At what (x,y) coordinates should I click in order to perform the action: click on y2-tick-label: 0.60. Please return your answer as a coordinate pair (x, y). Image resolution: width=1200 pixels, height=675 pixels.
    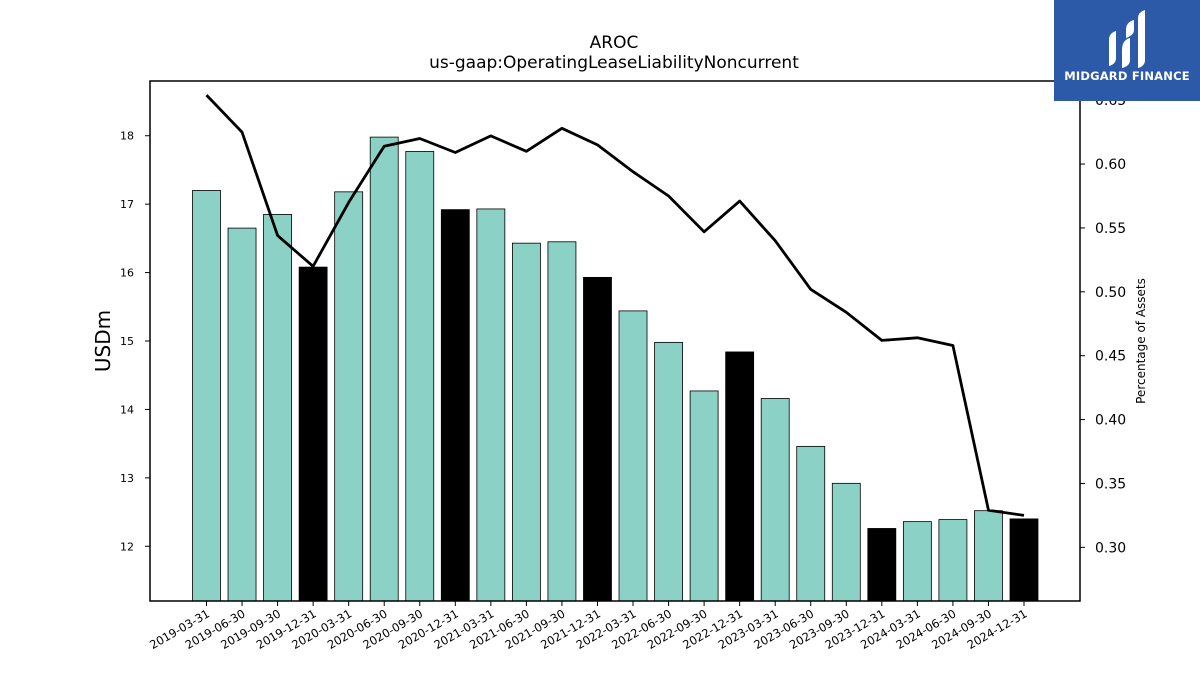
    Looking at the image, I should click on (1110, 165).